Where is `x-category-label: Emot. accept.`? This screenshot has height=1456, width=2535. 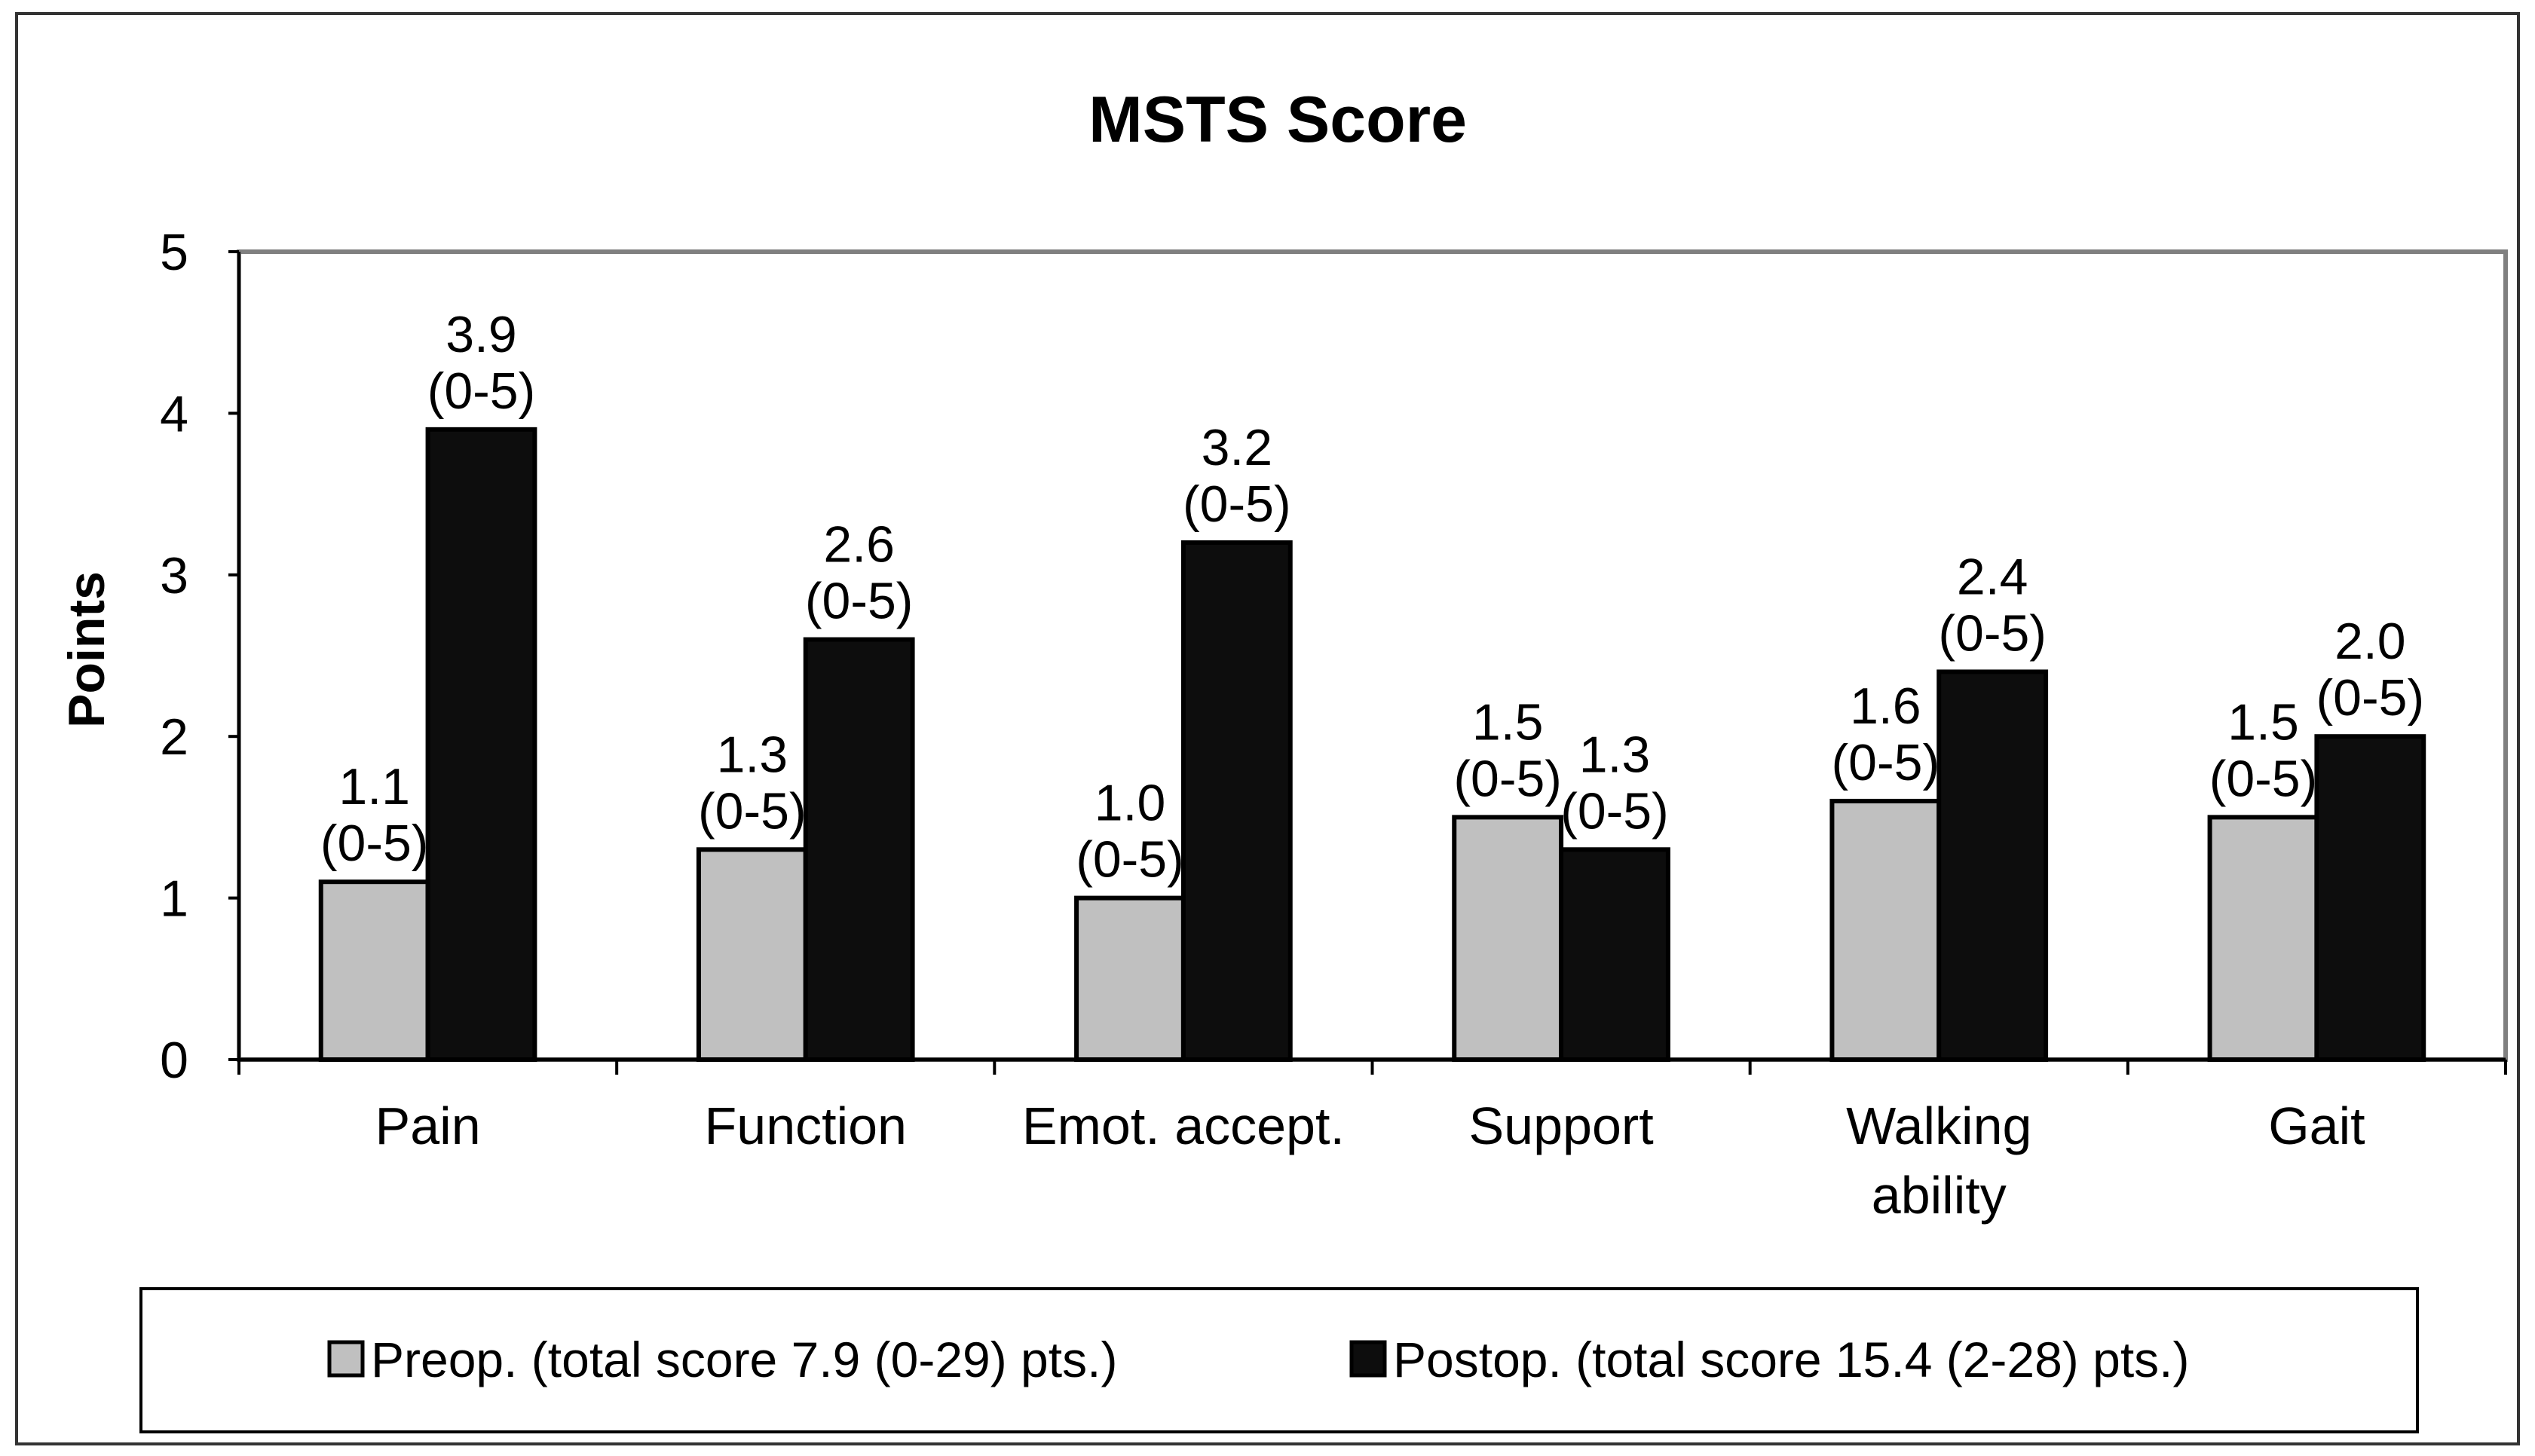 x-category-label: Emot. accept. is located at coordinates (1183, 1126).